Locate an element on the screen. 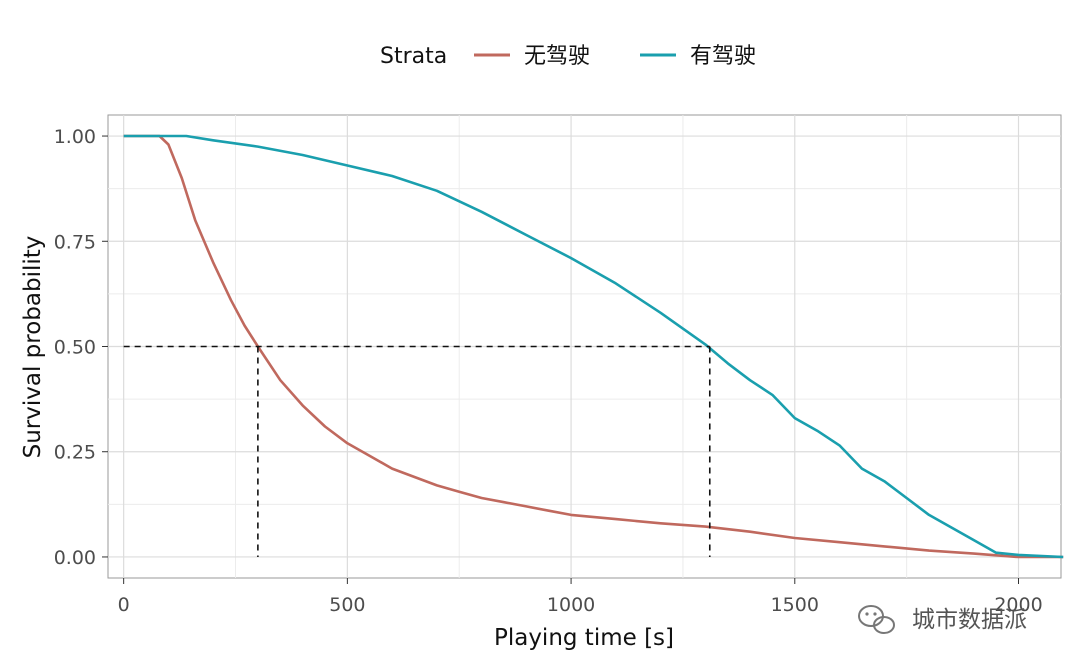 The width and height of the screenshot is (1080, 667). y-axis: 0.00 0.25 0.50 0.75 1.00 is located at coordinates (81, 347).